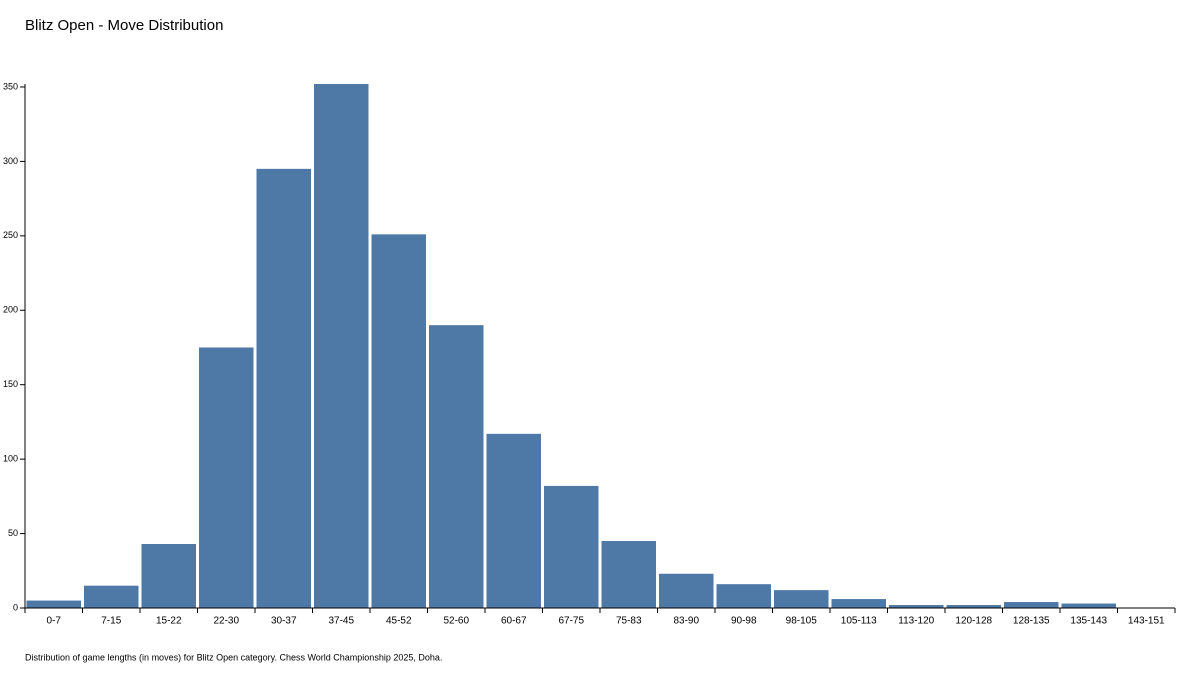 The height and width of the screenshot is (675, 1200). Describe the element at coordinates (629, 621) in the screenshot. I see `x-tick-label: 75-83` at that location.